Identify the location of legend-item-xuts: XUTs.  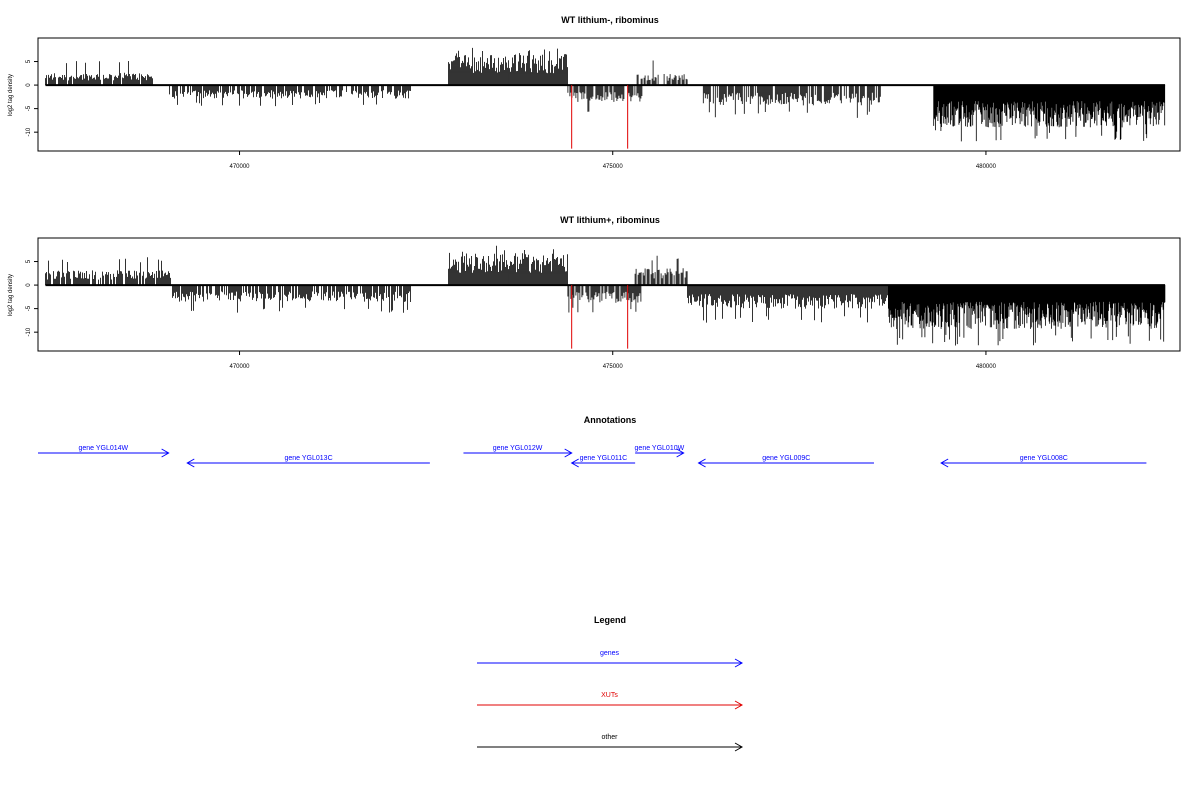
(610, 701).